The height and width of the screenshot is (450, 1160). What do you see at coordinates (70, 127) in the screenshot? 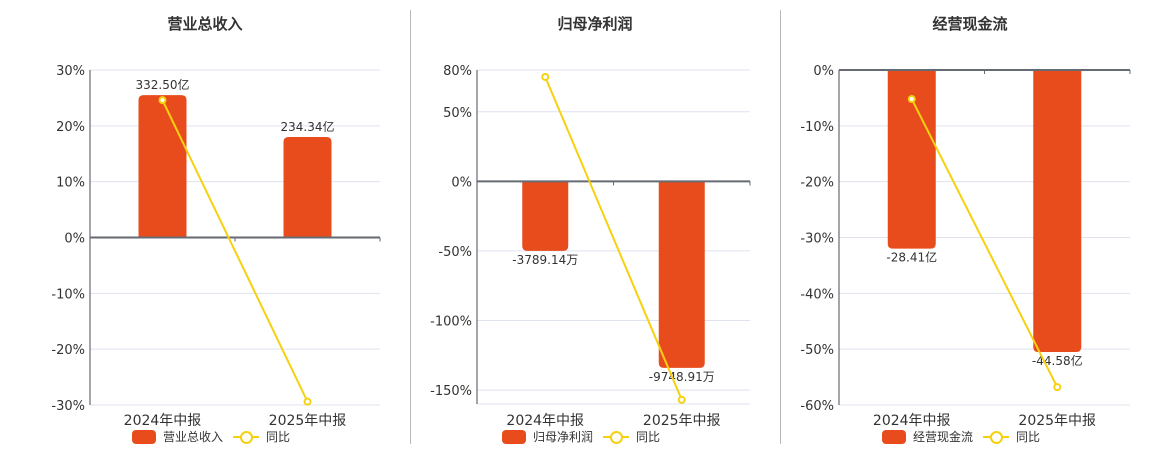
I see `y-tick-label: 20%` at bounding box center [70, 127].